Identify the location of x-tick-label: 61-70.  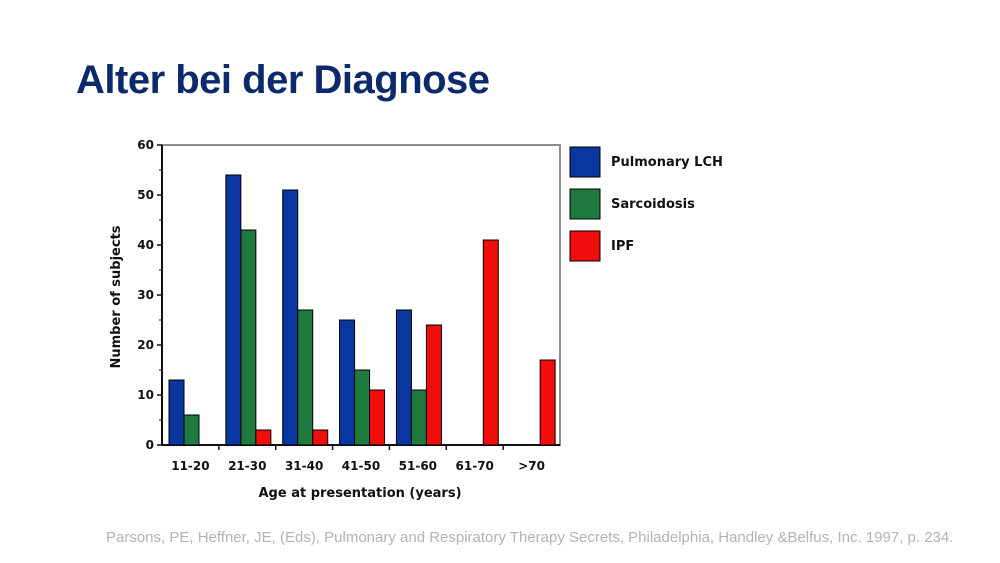
(475, 466).